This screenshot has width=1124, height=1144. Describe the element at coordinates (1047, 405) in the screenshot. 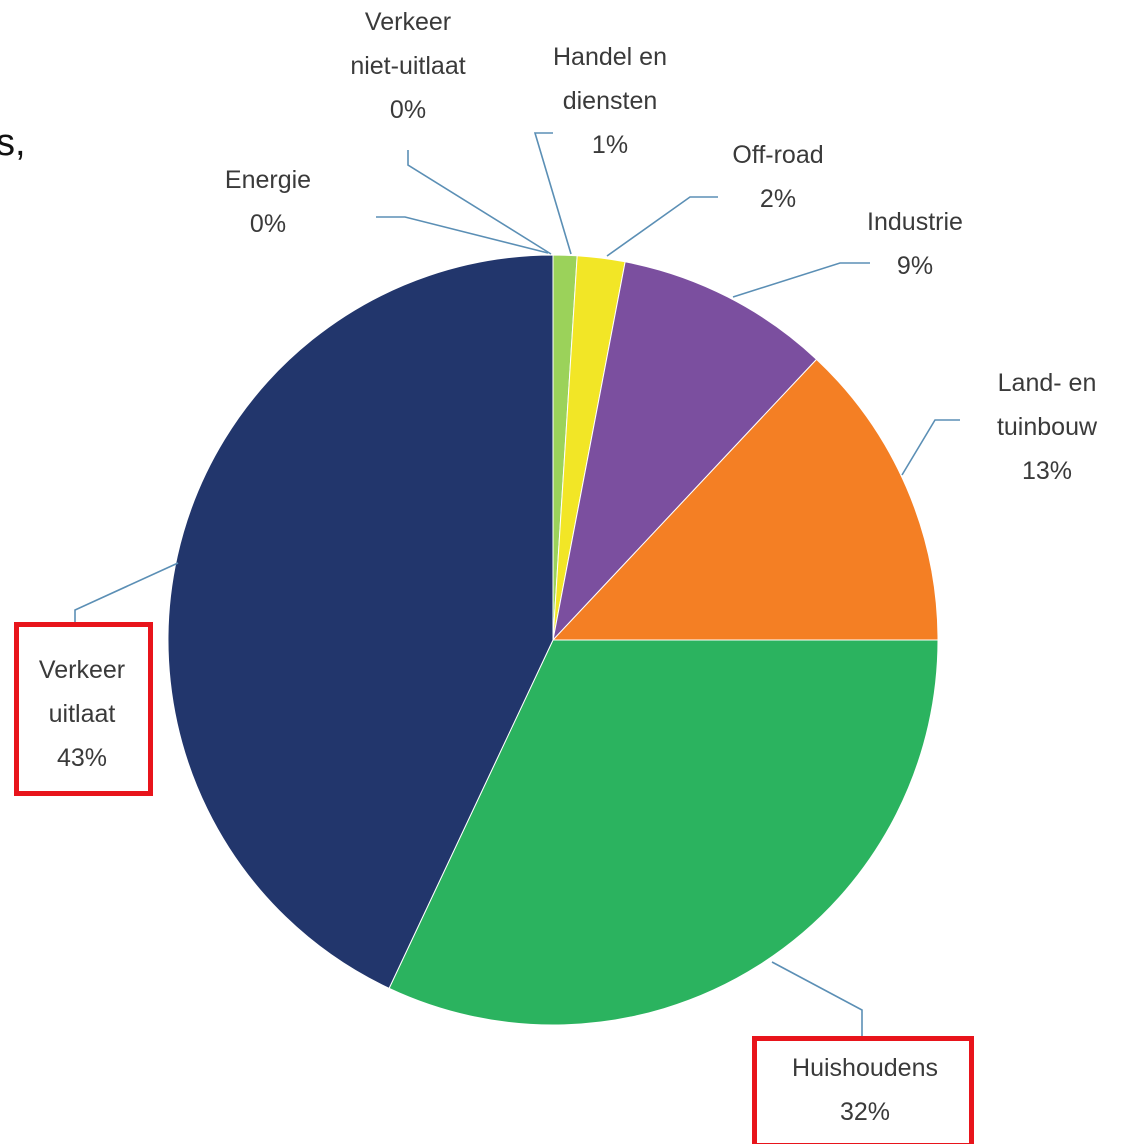

I see `slice-name: Land- en tuinbouw` at that location.